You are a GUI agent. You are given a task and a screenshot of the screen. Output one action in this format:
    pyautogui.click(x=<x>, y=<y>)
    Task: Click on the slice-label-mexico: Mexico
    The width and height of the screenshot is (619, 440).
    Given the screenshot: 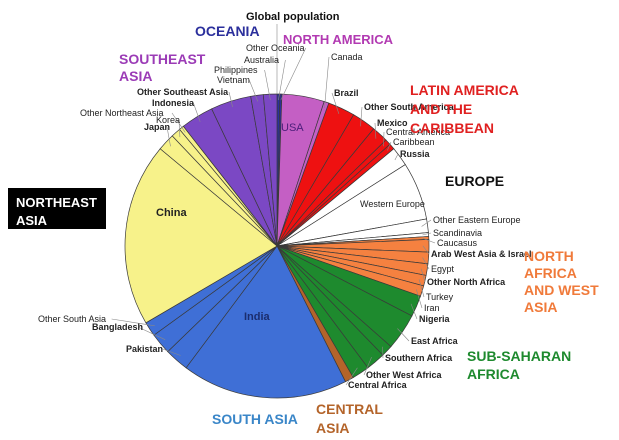 What is the action you would take?
    pyautogui.click(x=392, y=123)
    